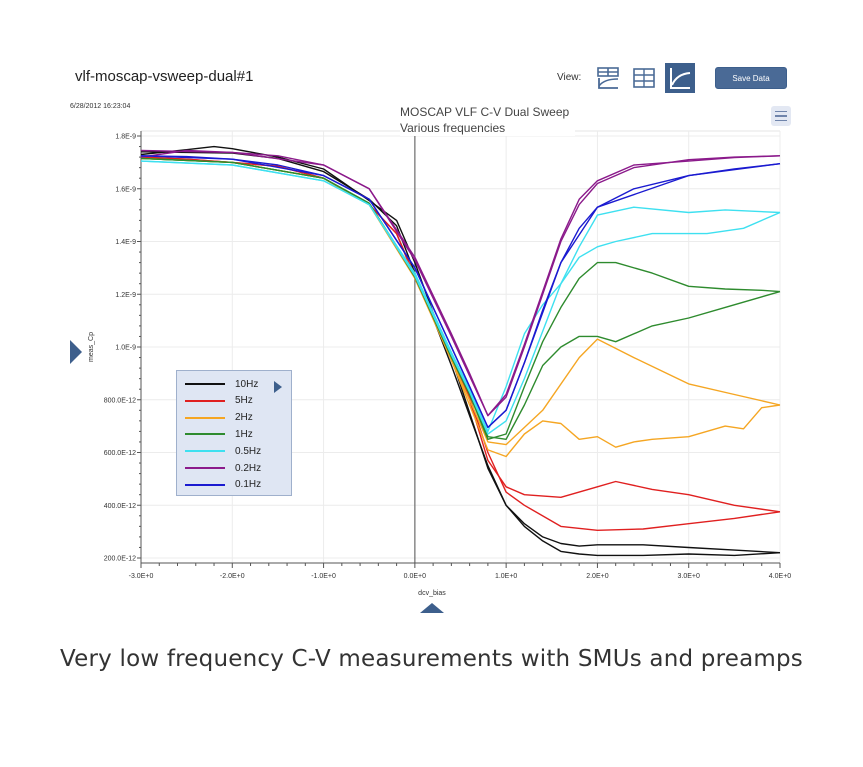  What do you see at coordinates (120, 559) in the screenshot?
I see `y-tick-label: 200.0E-12` at bounding box center [120, 559].